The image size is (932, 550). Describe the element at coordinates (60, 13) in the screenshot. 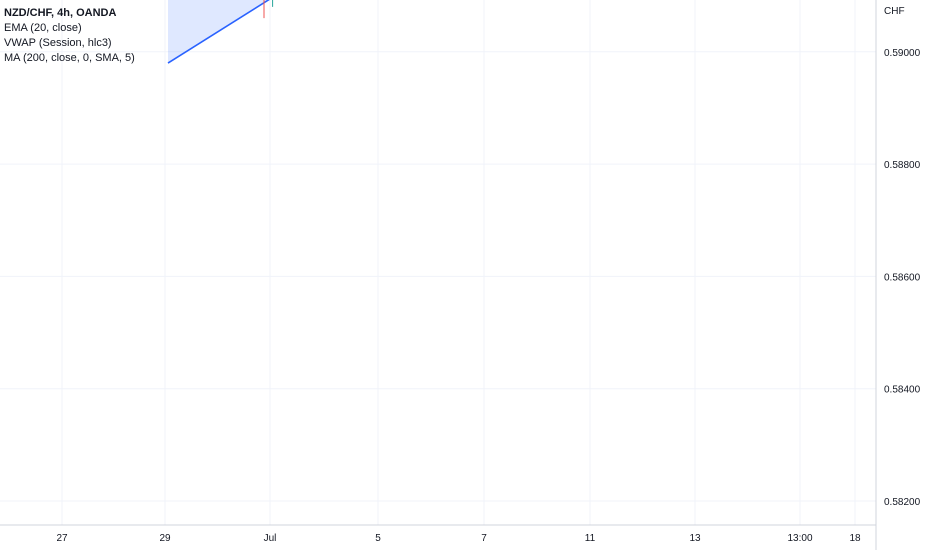

I see `symbol-title: NZD/CHF, 4h, OANDA` at that location.